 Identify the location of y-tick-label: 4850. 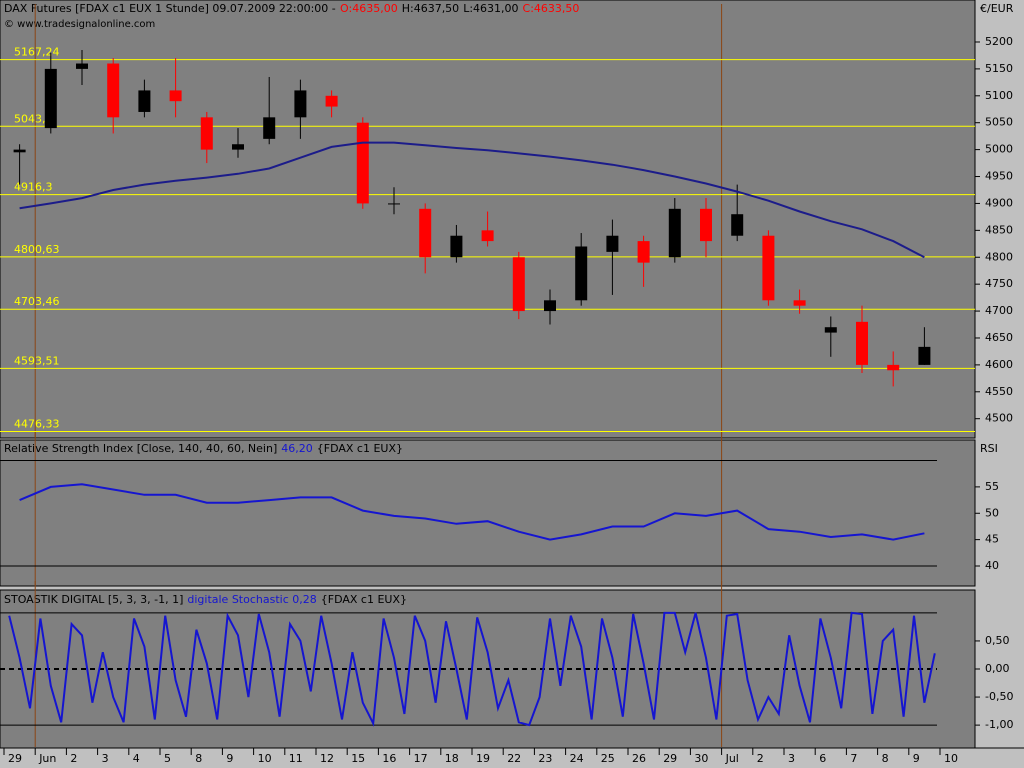
(999, 229).